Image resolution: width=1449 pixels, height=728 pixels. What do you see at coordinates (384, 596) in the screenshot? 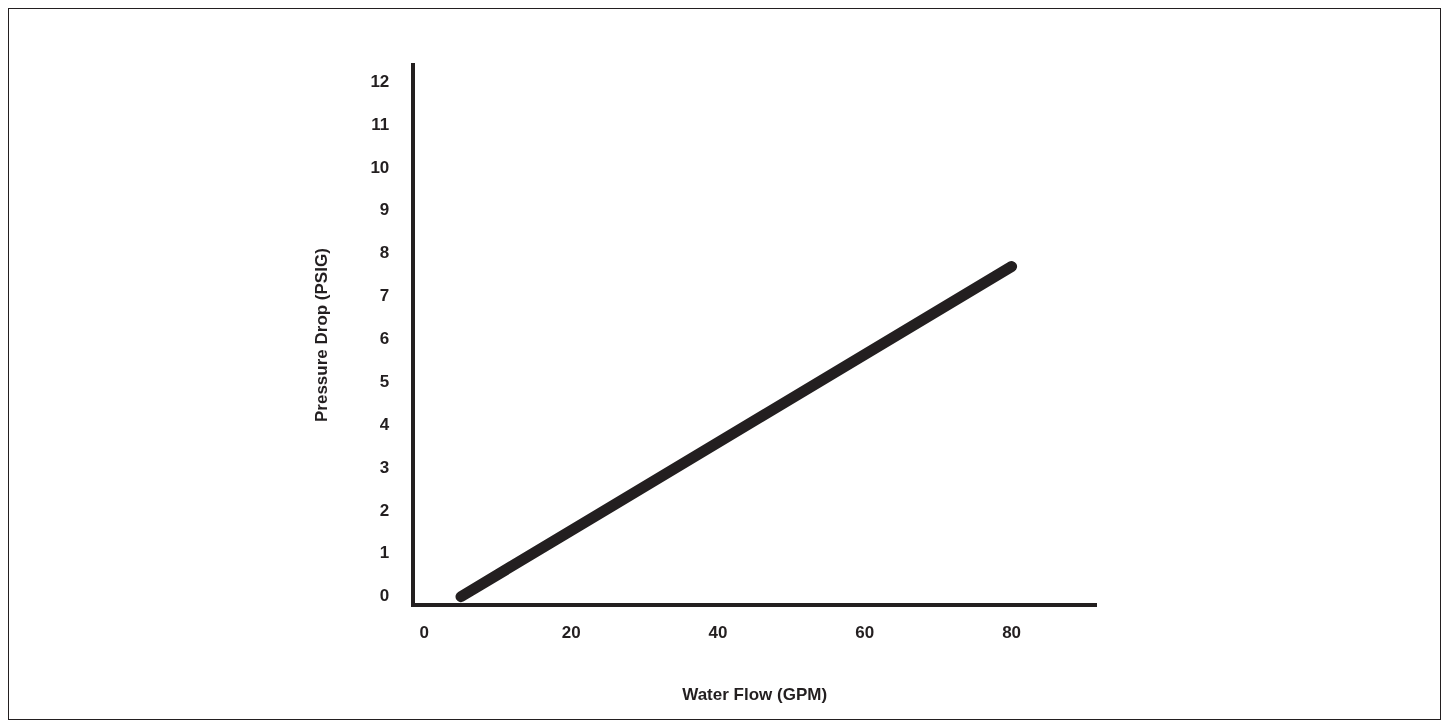
I see `y-tick-label: 0` at bounding box center [384, 596].